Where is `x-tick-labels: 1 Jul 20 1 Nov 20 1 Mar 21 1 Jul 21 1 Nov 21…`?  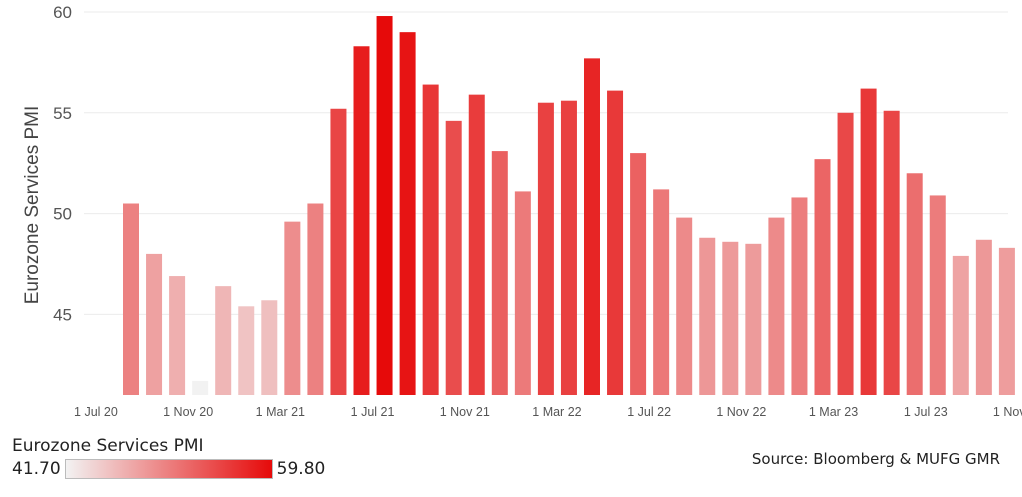 x-tick-labels: 1 Jul 20 1 Nov 20 1 Mar 21 1 Jul 21 1 Nov 21… is located at coordinates (548, 412).